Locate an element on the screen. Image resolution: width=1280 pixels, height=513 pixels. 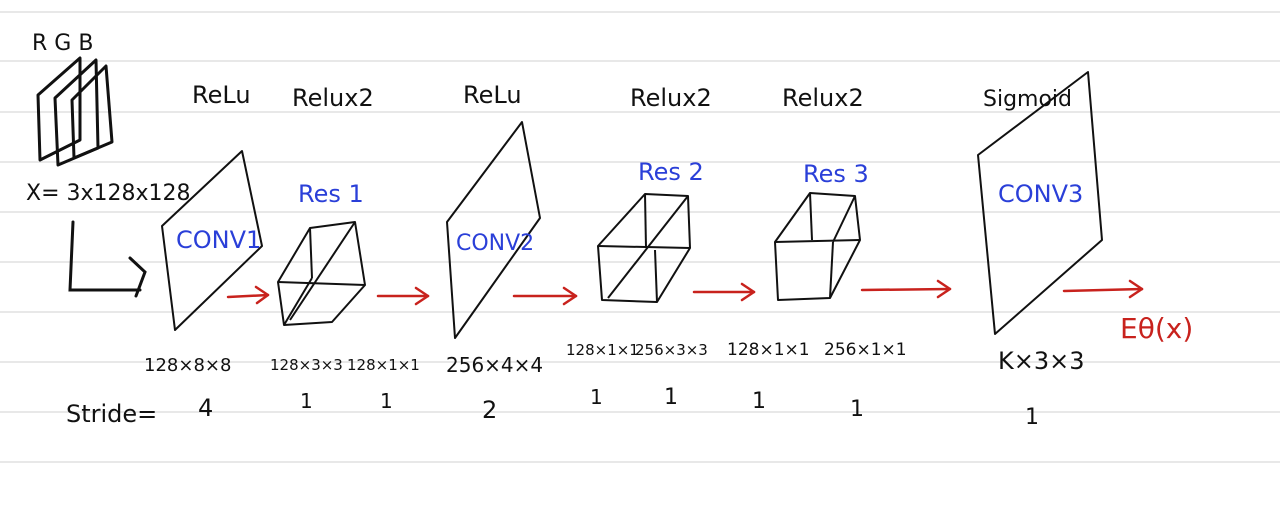
kernel-size-res2-b: 256×3×3 is located at coordinates (671, 350).